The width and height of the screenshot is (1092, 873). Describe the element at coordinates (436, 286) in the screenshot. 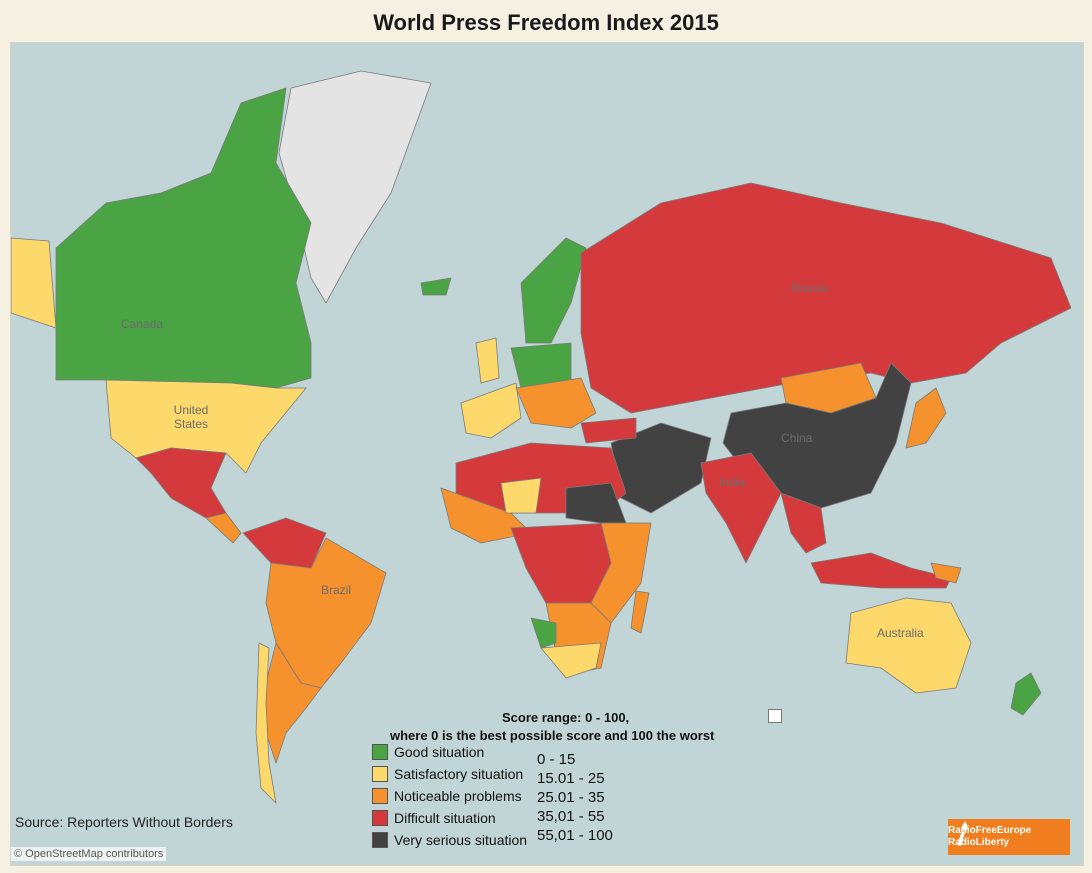

I see `region-iceland` at that location.